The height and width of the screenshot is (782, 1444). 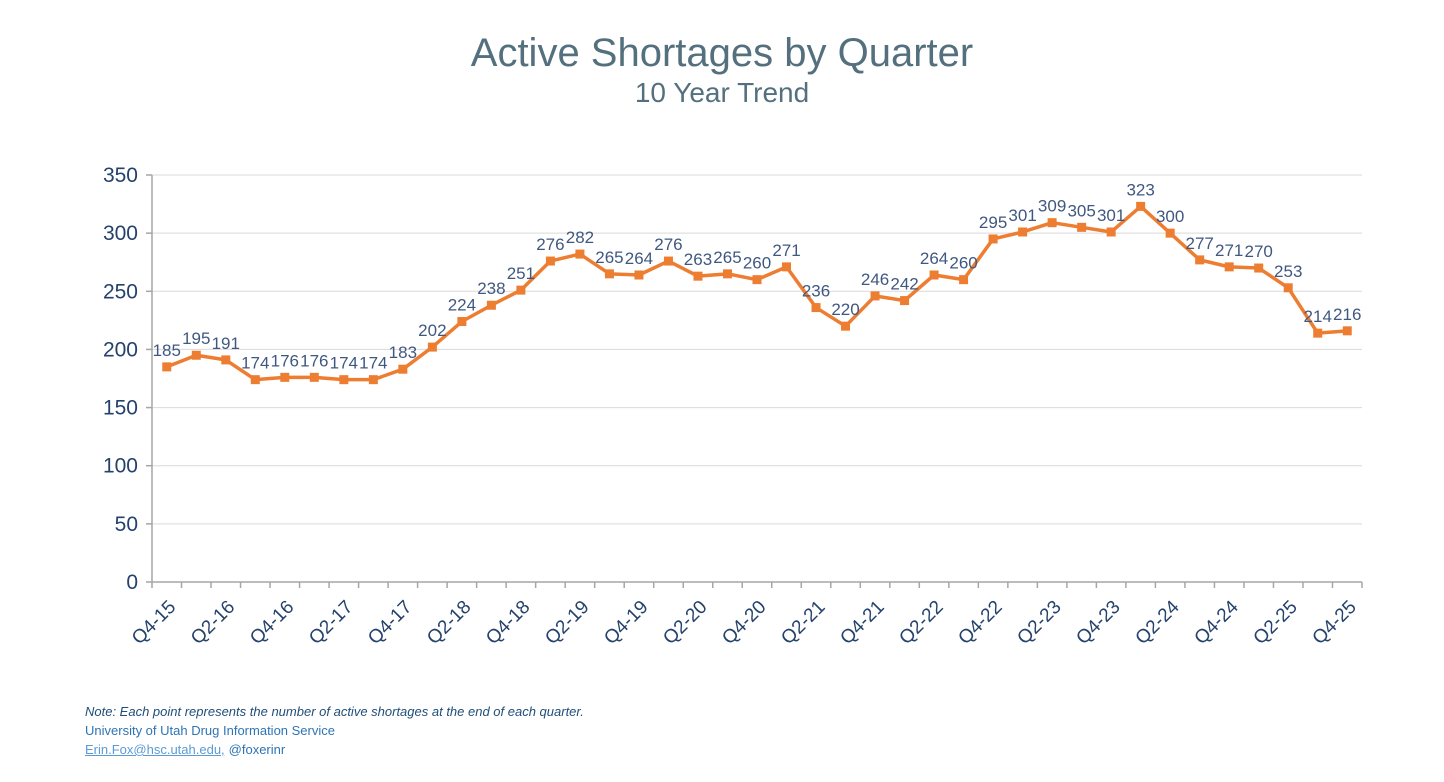 What do you see at coordinates (331, 623) in the screenshot?
I see `x-axis-label: Q2-17` at bounding box center [331, 623].